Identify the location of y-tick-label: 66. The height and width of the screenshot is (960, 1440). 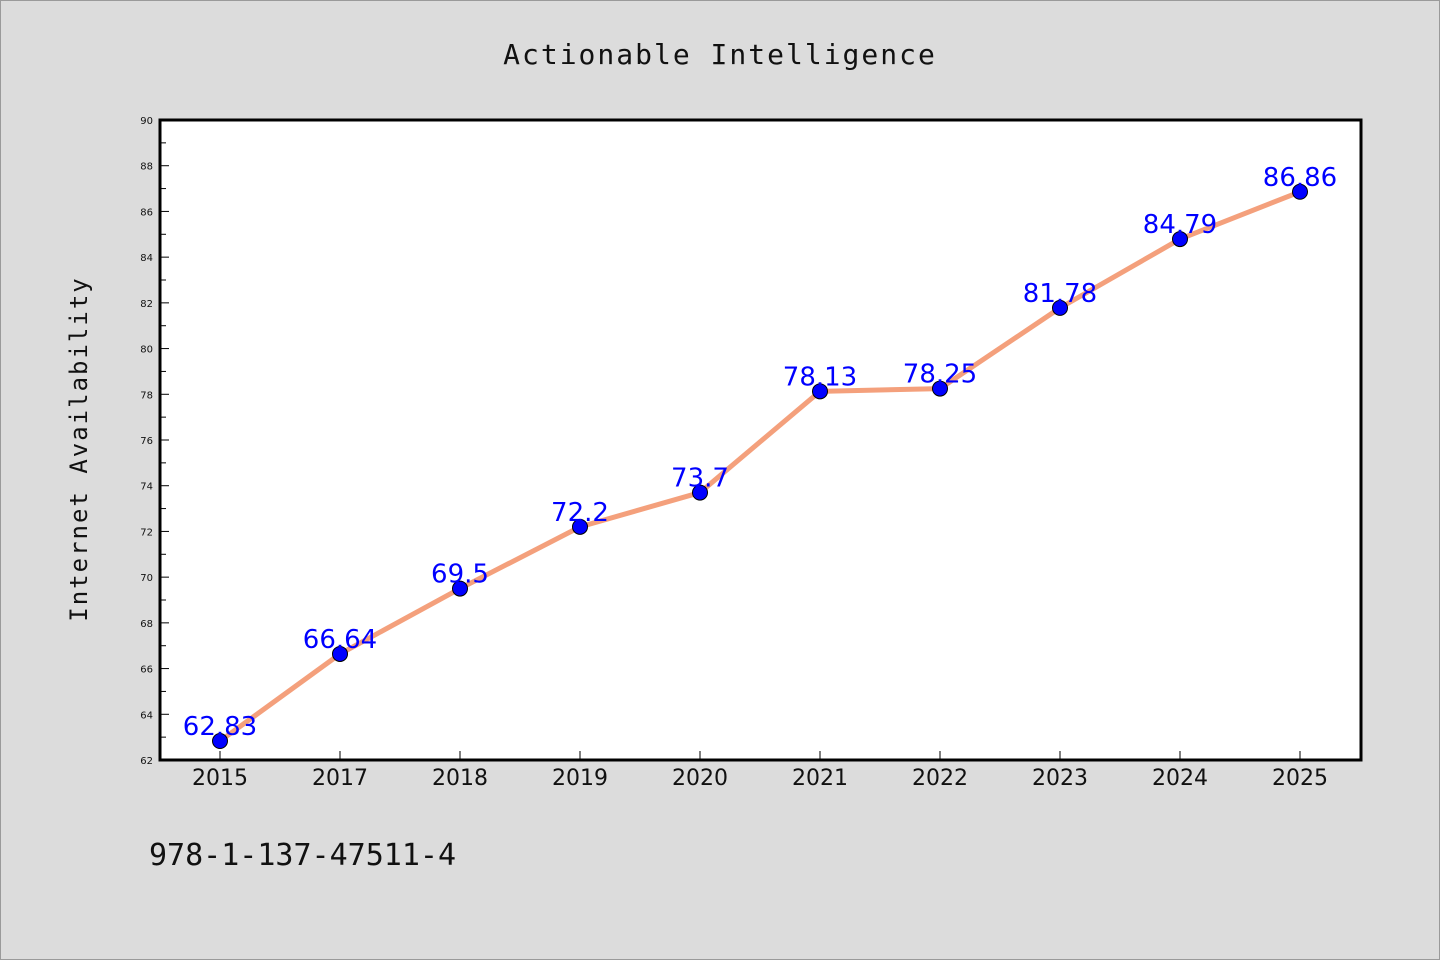
(146, 670).